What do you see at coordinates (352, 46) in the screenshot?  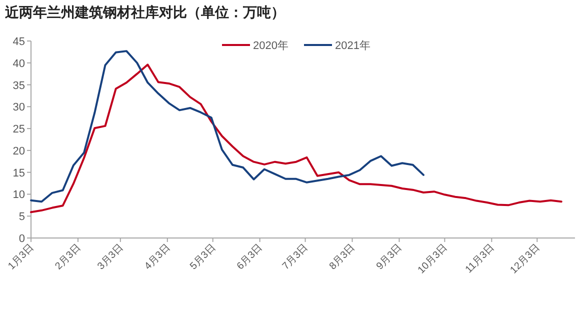 I see `legend-label: 2021年` at bounding box center [352, 46].